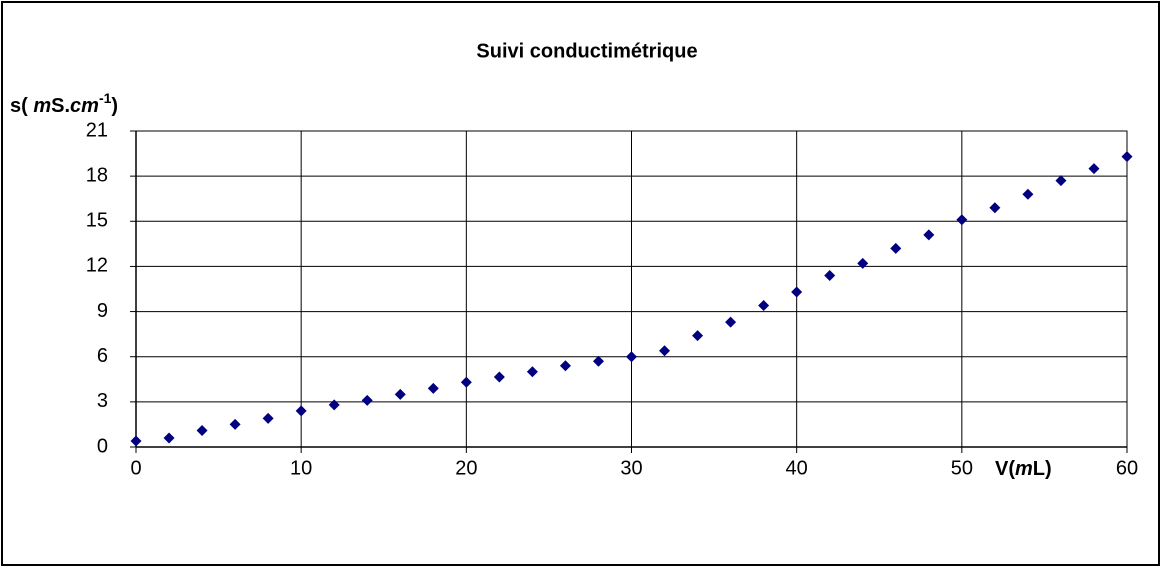  Describe the element at coordinates (97, 221) in the screenshot. I see `y-tick-label: 15` at that location.